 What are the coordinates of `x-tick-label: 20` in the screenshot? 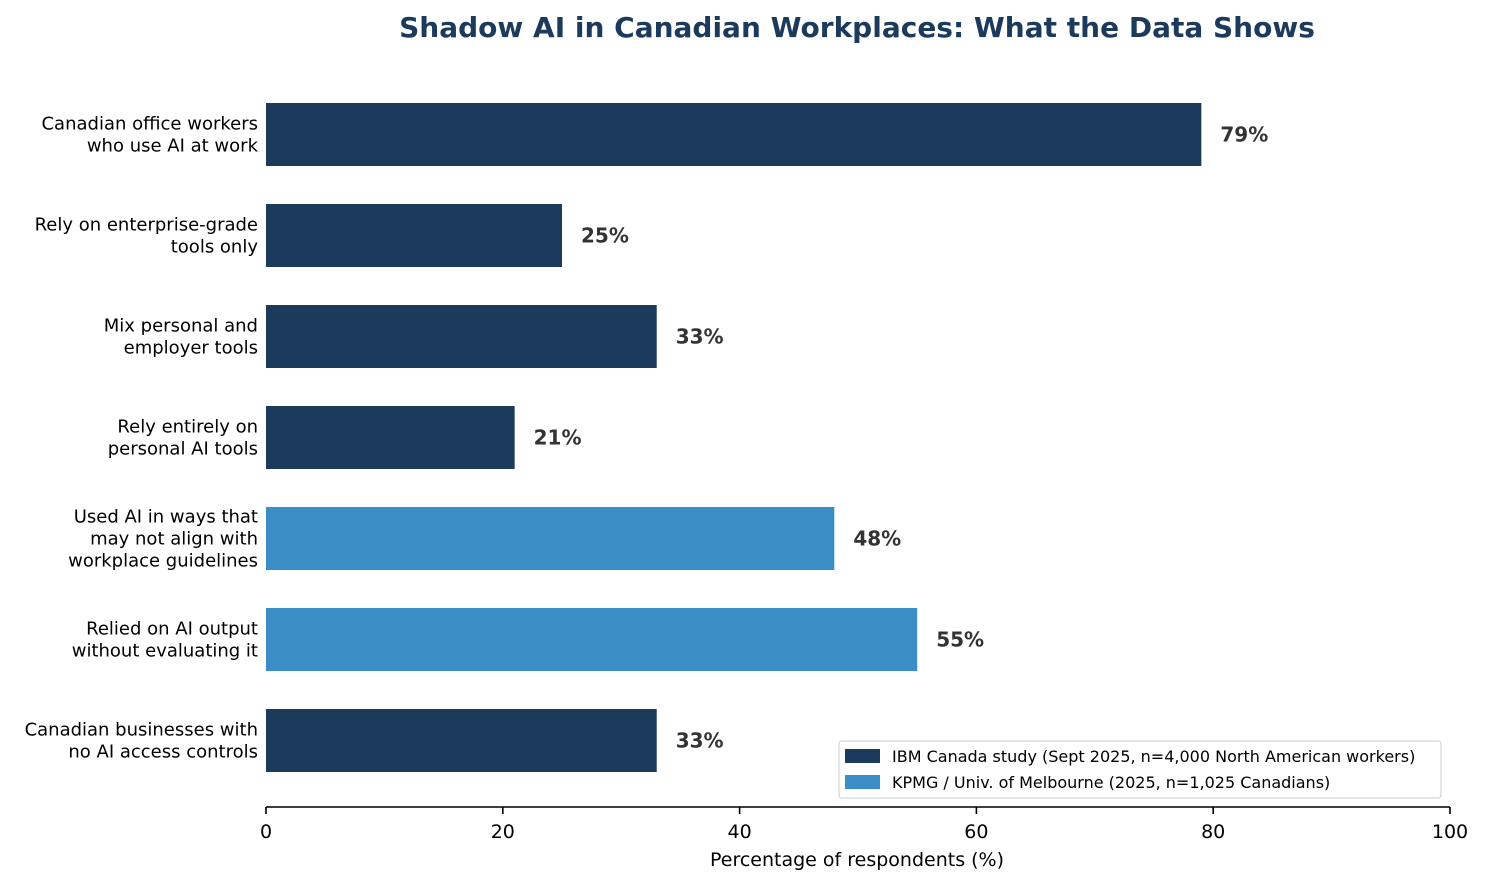 It's located at (503, 832).